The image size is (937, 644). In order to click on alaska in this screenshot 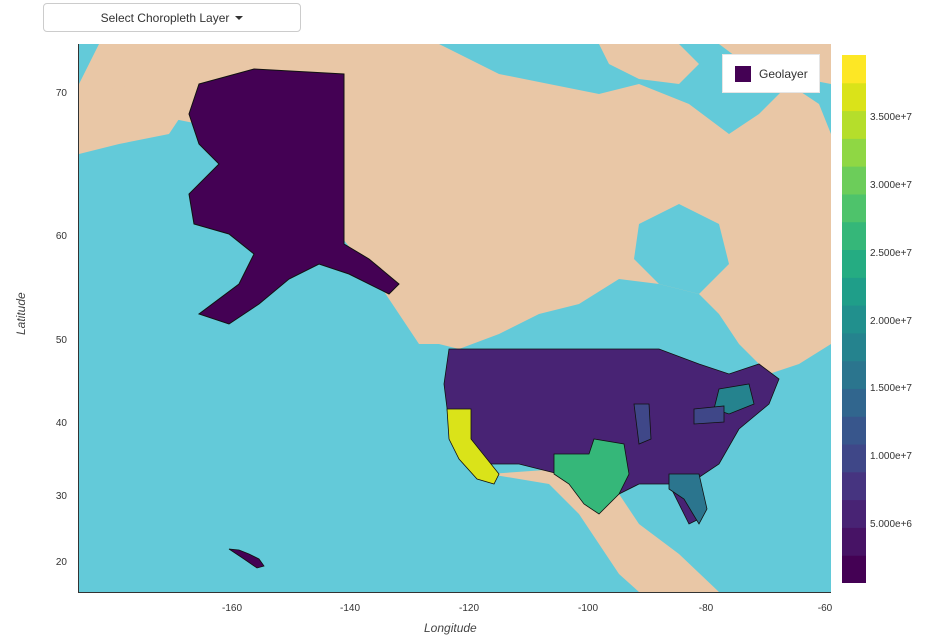, I will do `click(294, 196)`.